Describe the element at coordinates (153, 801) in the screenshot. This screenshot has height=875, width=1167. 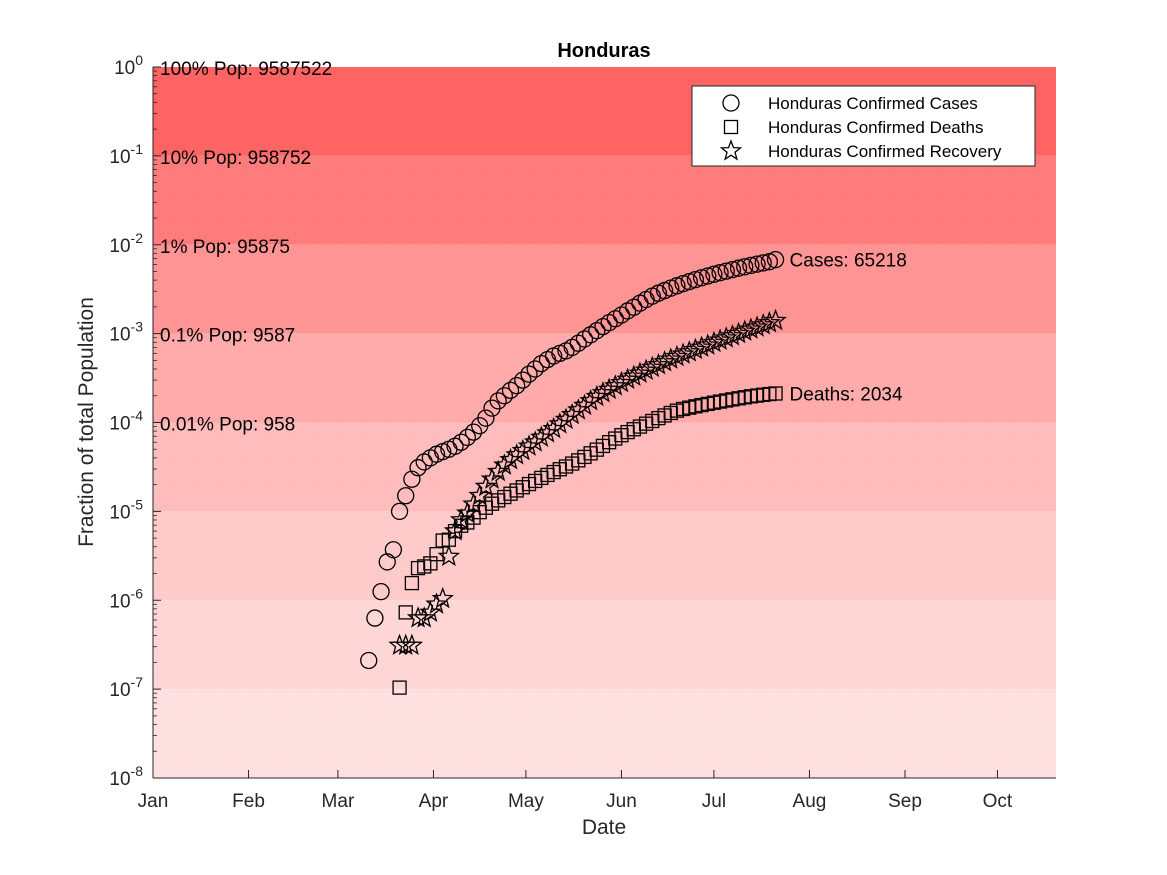
I see `x-tick-label-0: Jan` at that location.